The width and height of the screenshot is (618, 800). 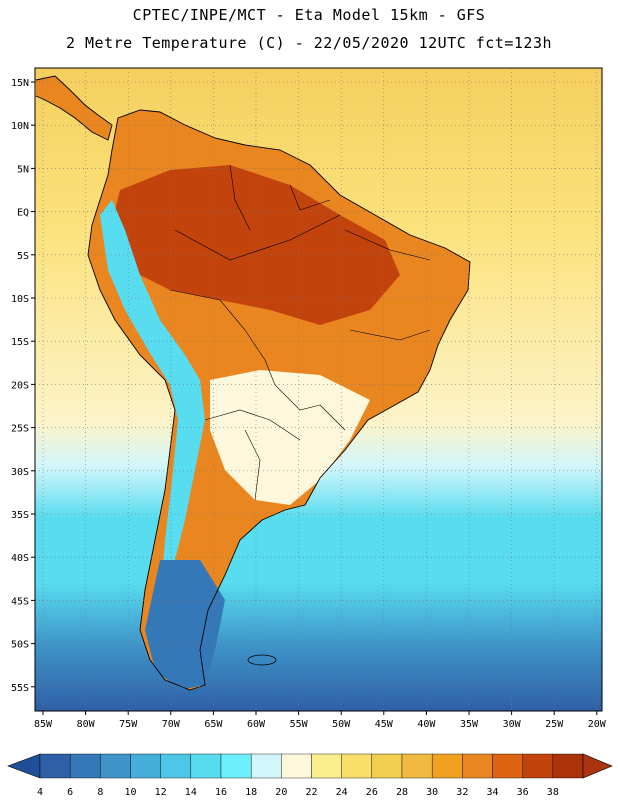 What do you see at coordinates (40, 792) in the screenshot?
I see `colorbar-label: 4` at bounding box center [40, 792].